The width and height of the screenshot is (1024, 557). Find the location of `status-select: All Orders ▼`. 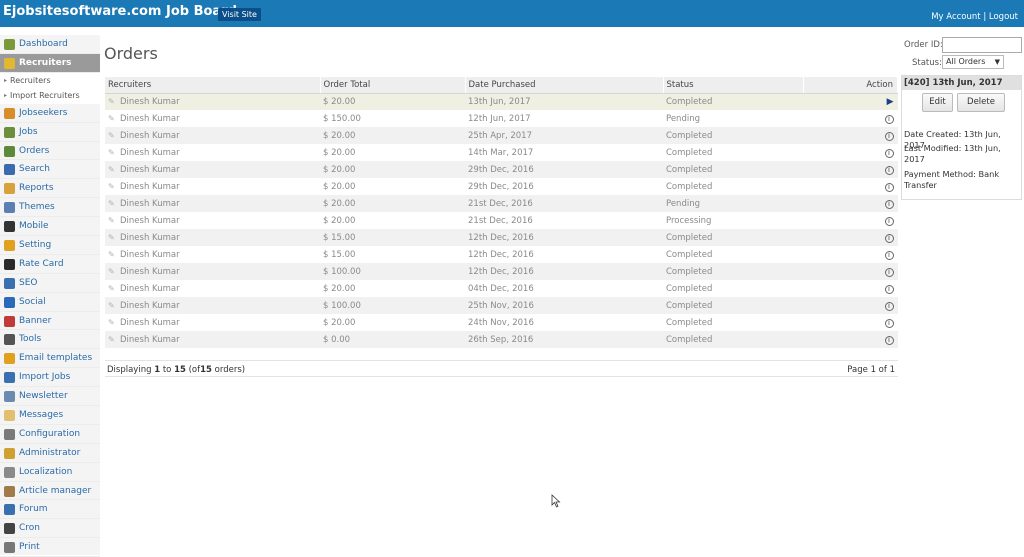

status-select: All Orders ▼ is located at coordinates (973, 62).